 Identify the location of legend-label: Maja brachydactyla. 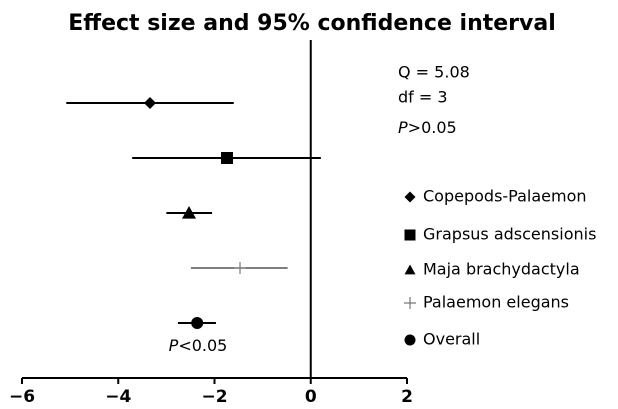
(501, 269).